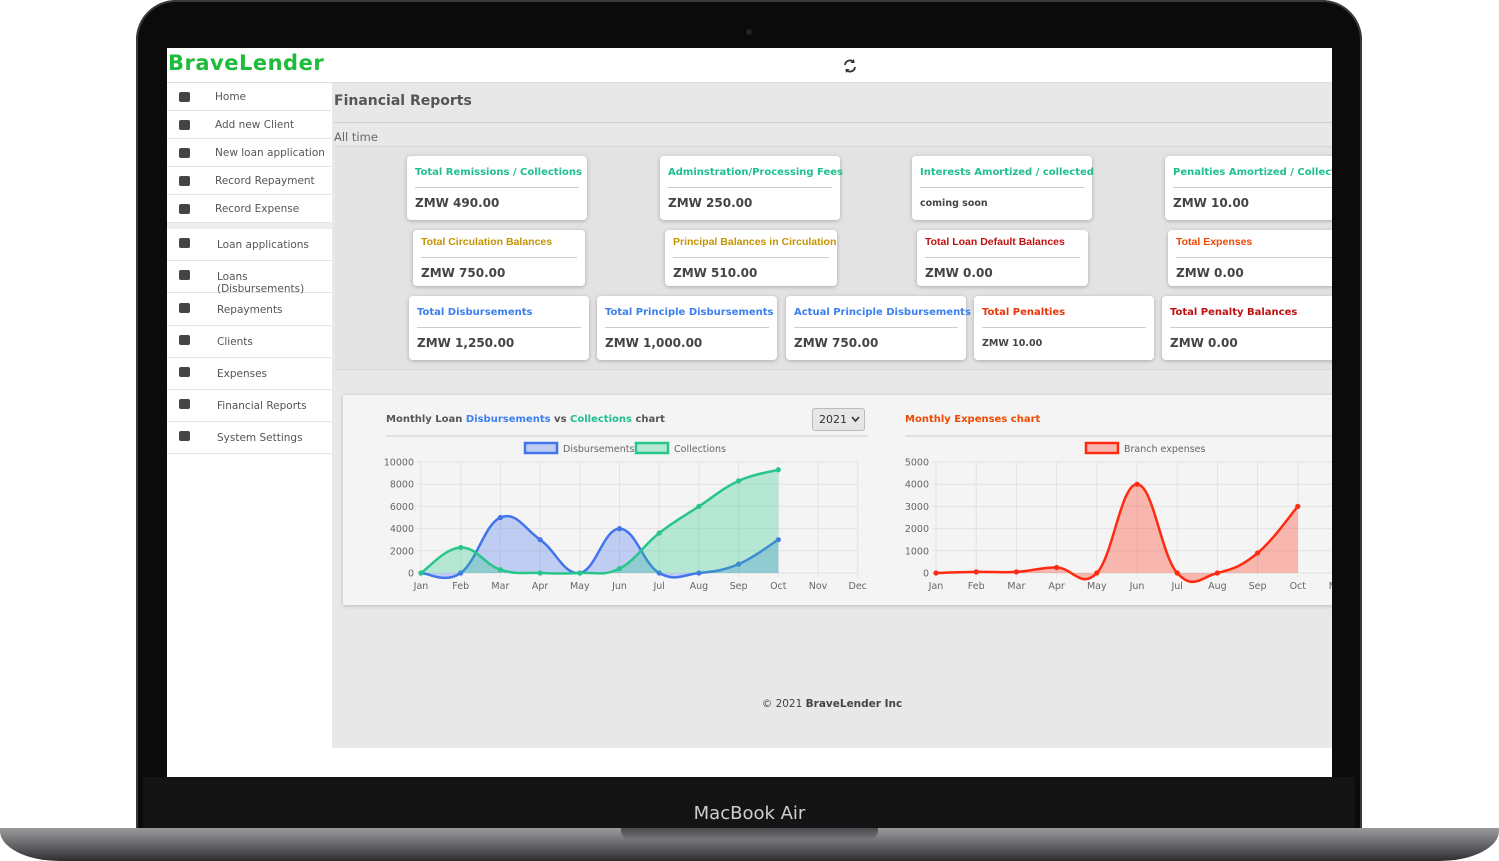  I want to click on page-title: Financial Reports, so click(403, 101).